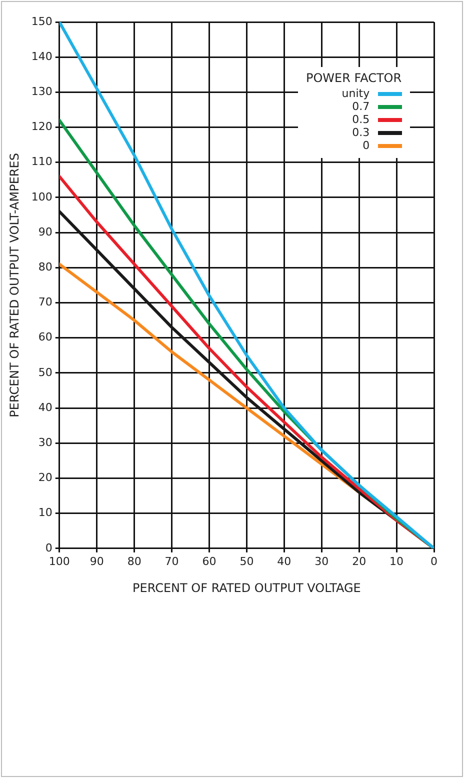 The height and width of the screenshot is (778, 464). What do you see at coordinates (45, 372) in the screenshot?
I see `y-tick-label: 50` at bounding box center [45, 372].